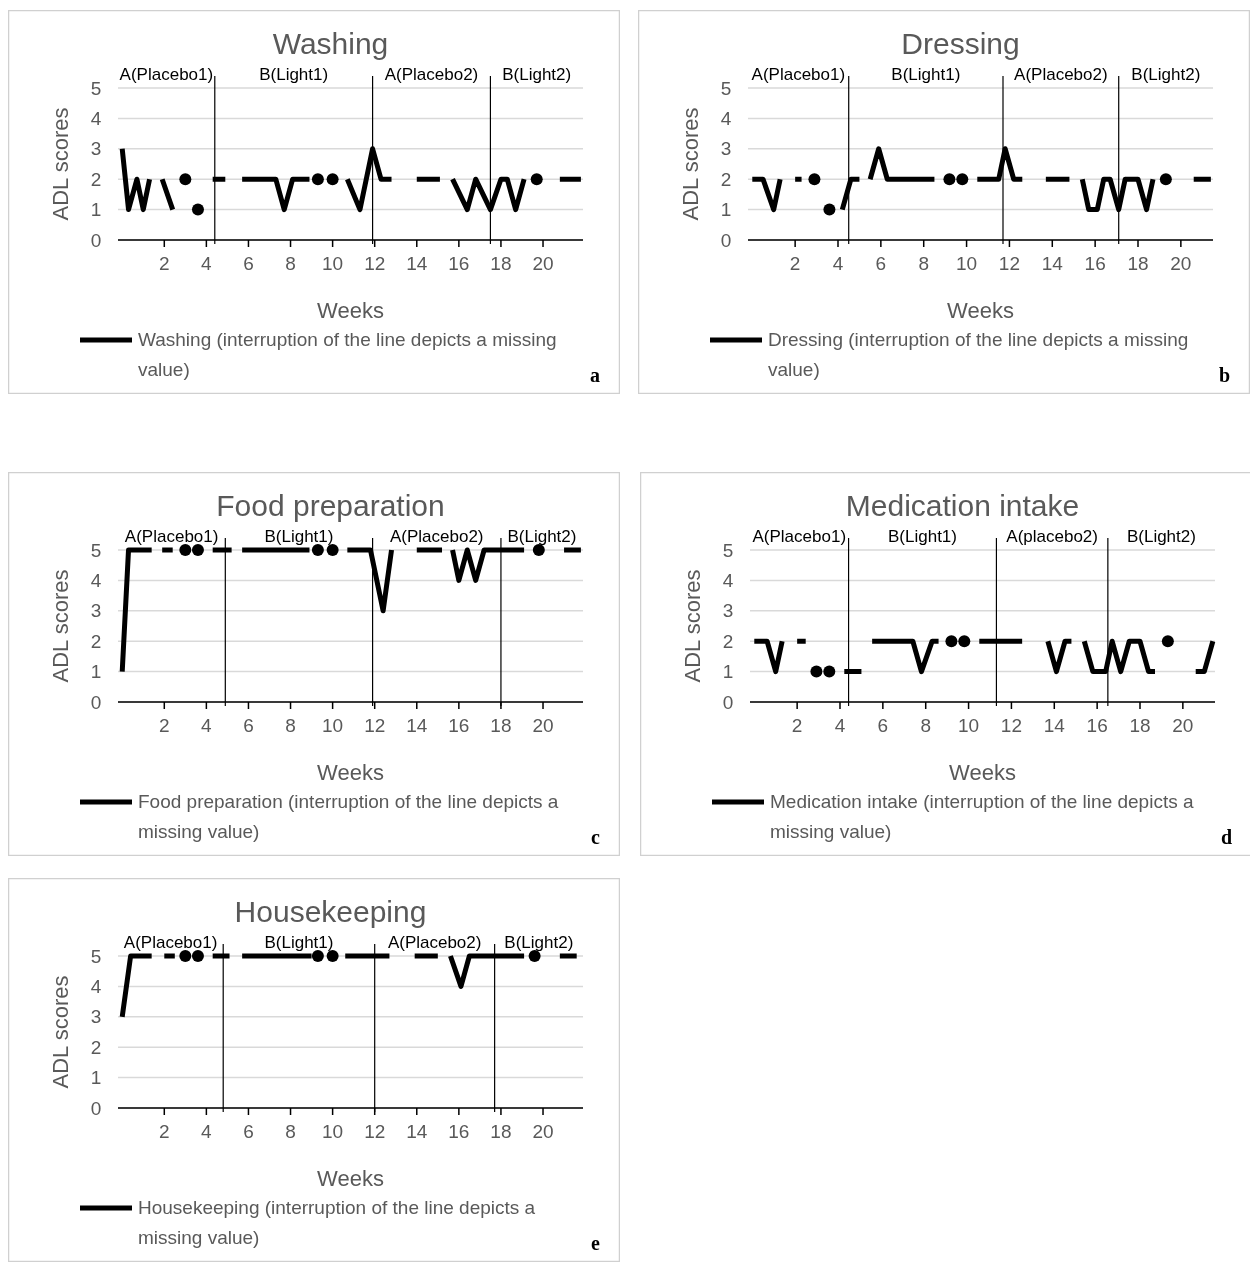  I want to click on chart-title: Housekeeping, so click(330, 911).